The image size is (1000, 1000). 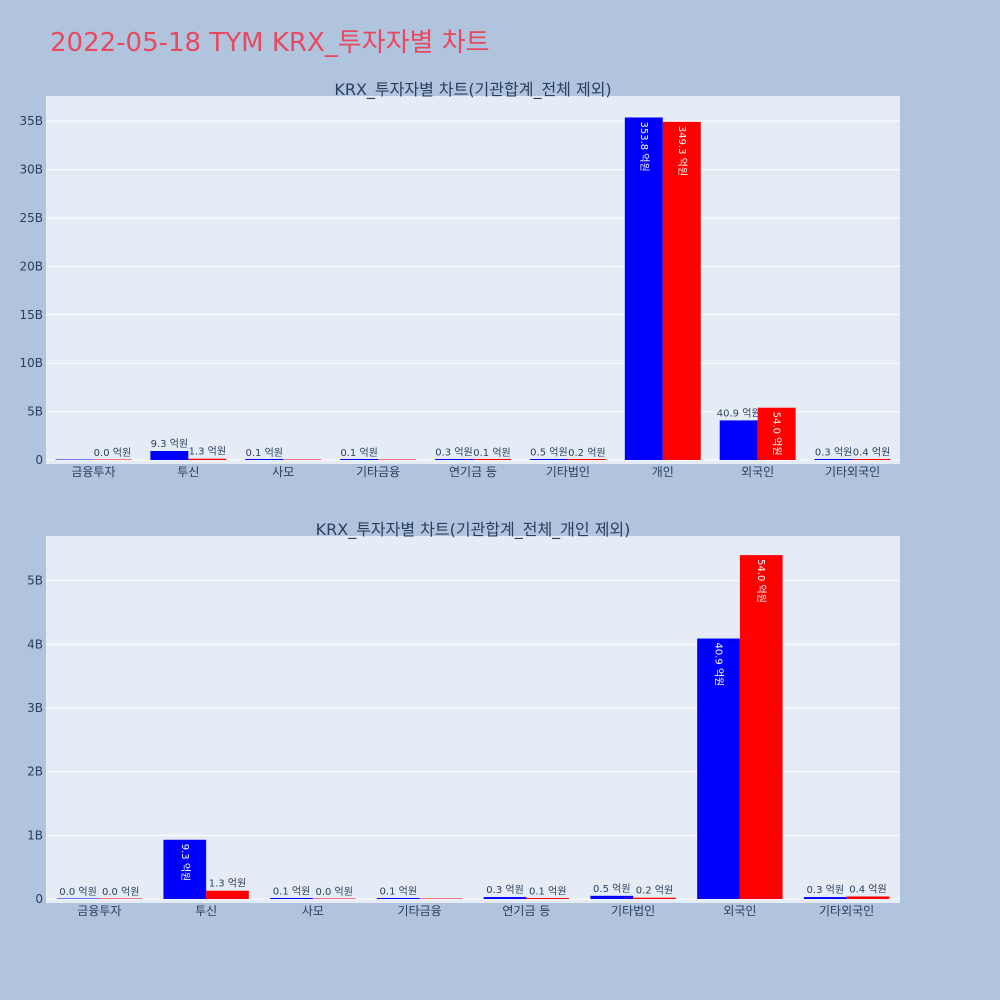 What do you see at coordinates (270, 43) in the screenshot?
I see `page-title: 2022-05-18 TYM KRX_투자자별 차트` at bounding box center [270, 43].